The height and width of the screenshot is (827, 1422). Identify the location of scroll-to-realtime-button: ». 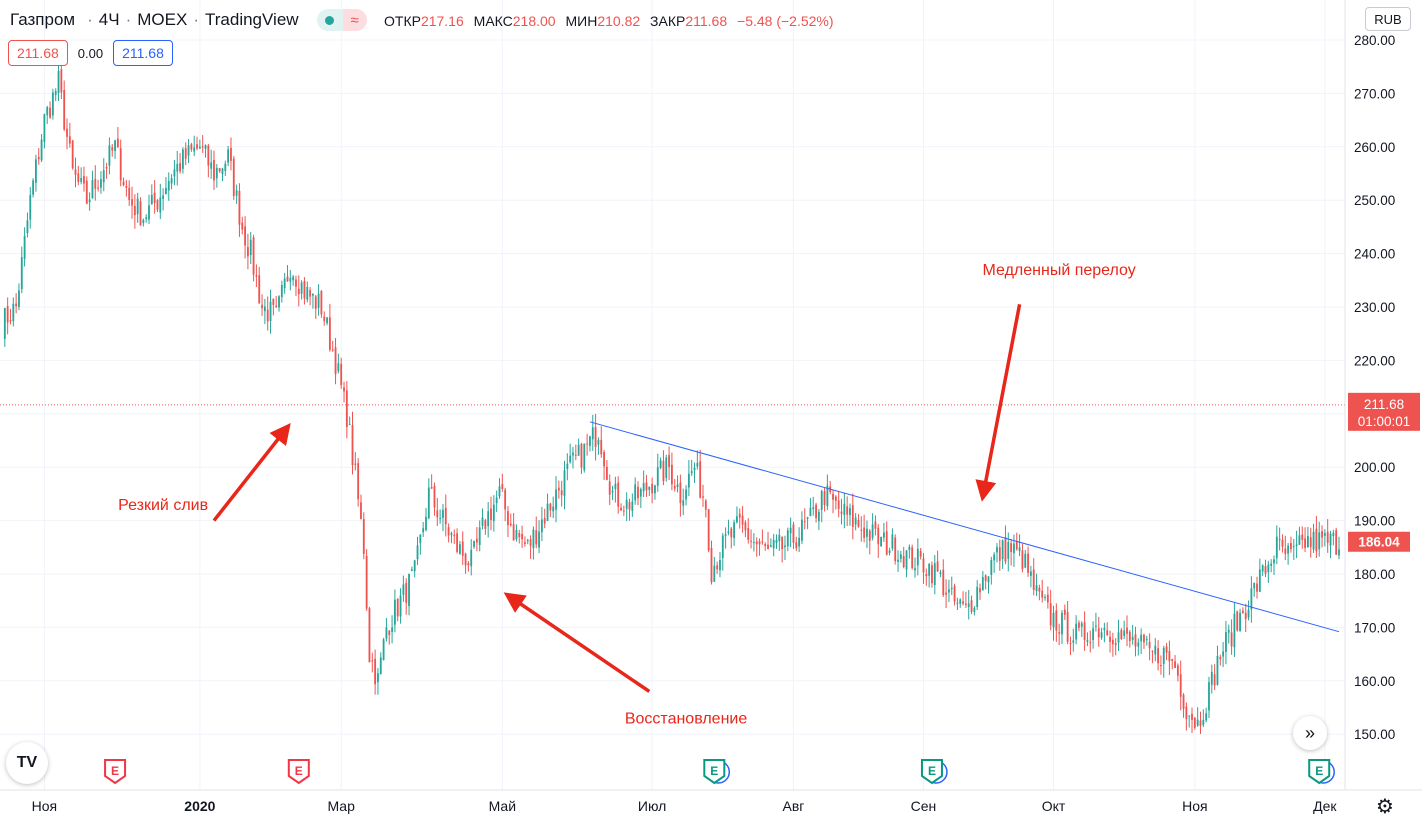
(1310, 733).